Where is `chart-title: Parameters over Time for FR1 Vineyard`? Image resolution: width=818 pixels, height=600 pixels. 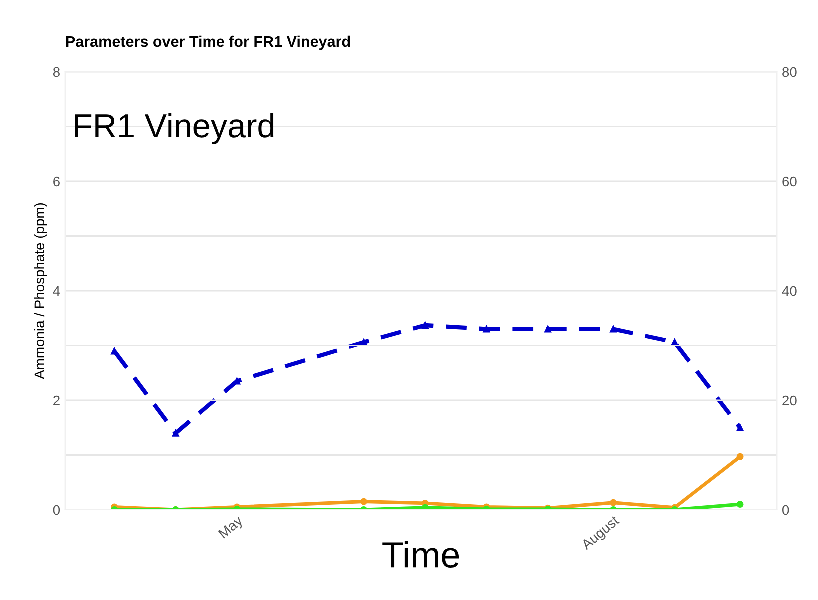
chart-title: Parameters over Time for FR1 Vineyard is located at coordinates (208, 43).